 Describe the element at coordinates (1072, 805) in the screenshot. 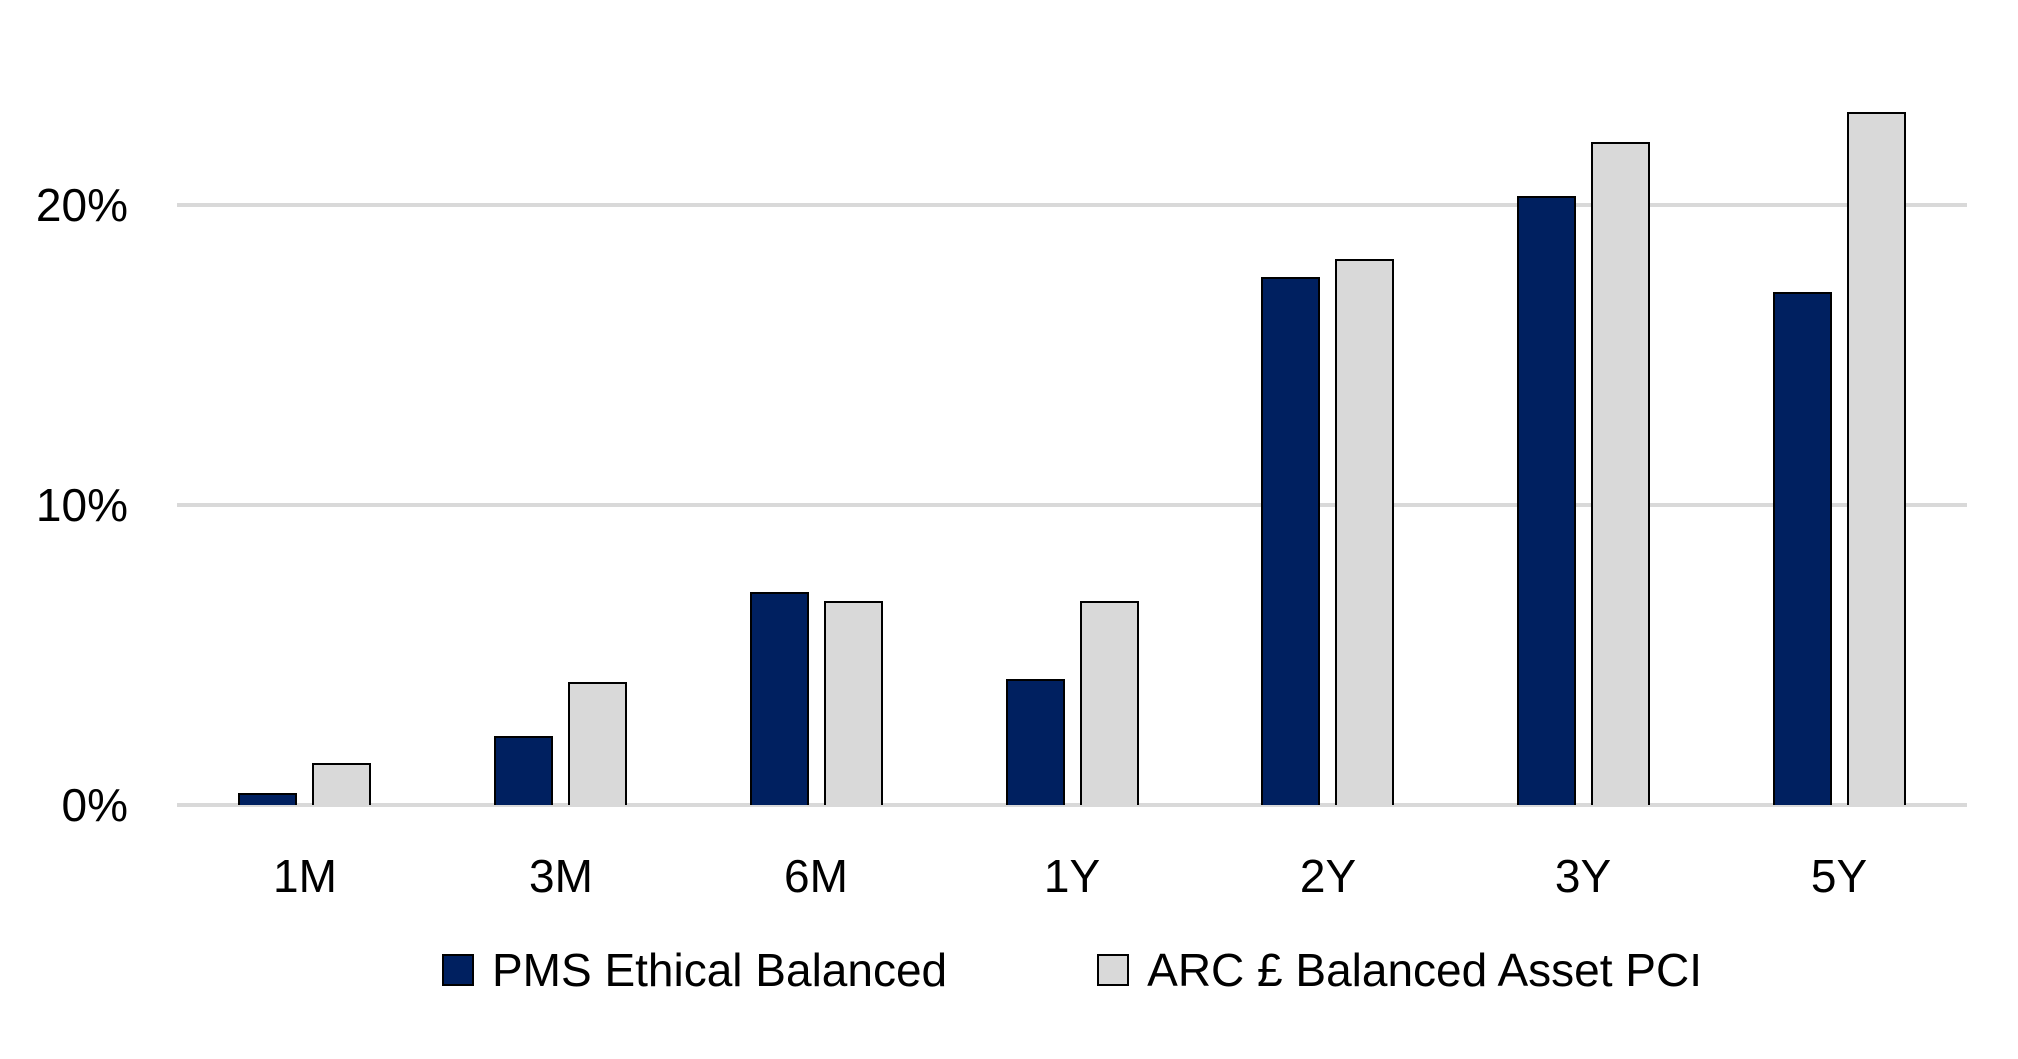

I see `gridline-0pct` at that location.